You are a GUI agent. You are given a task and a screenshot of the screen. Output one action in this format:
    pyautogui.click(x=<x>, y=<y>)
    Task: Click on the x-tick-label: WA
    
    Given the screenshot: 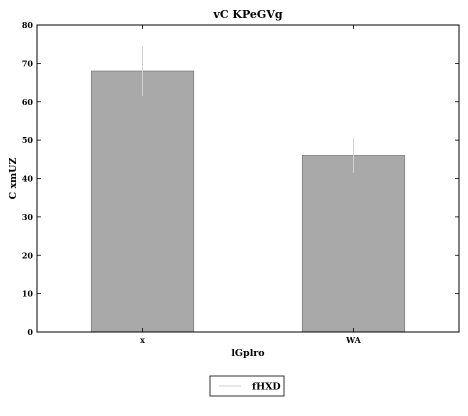 What is the action you would take?
    pyautogui.click(x=353, y=340)
    